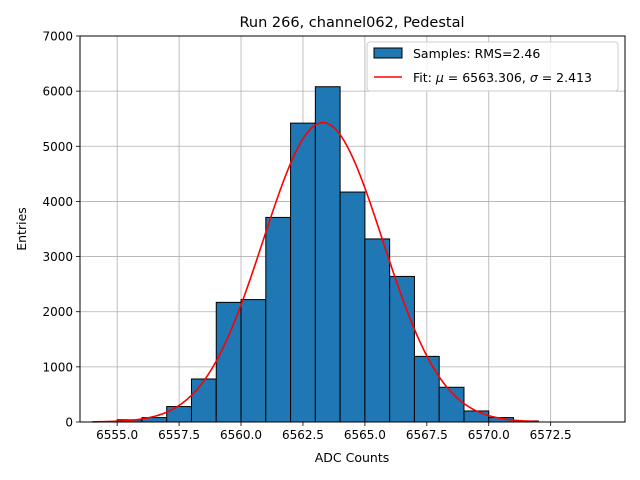 Image resolution: width=640 pixels, height=480 pixels. Describe the element at coordinates (179, 435) in the screenshot. I see `x-tick-label: 6557.5` at that location.